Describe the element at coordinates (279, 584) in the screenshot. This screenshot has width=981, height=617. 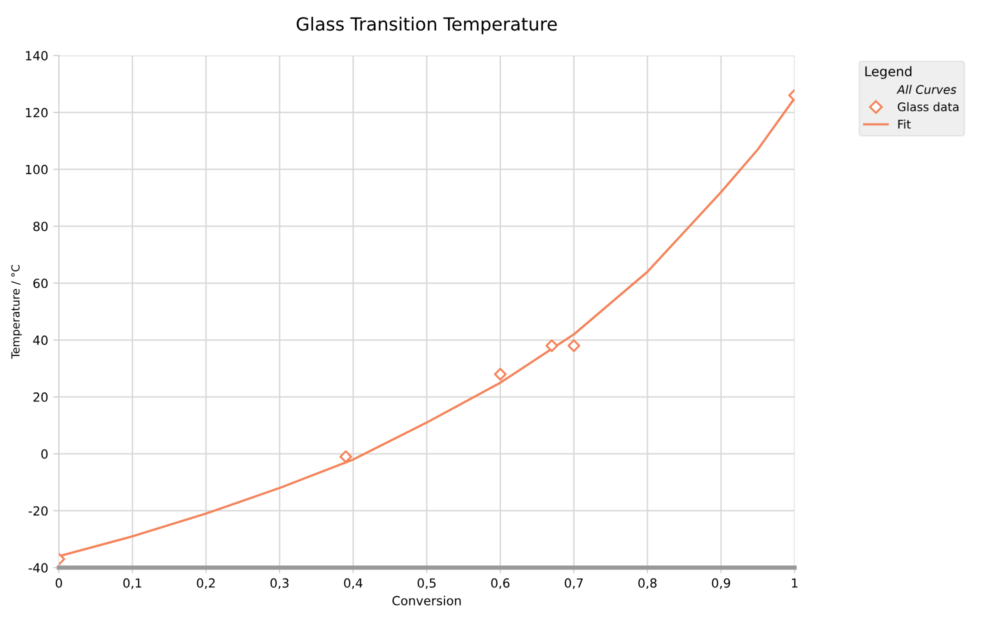
I see `x-tick-label: 0,3` at that location.